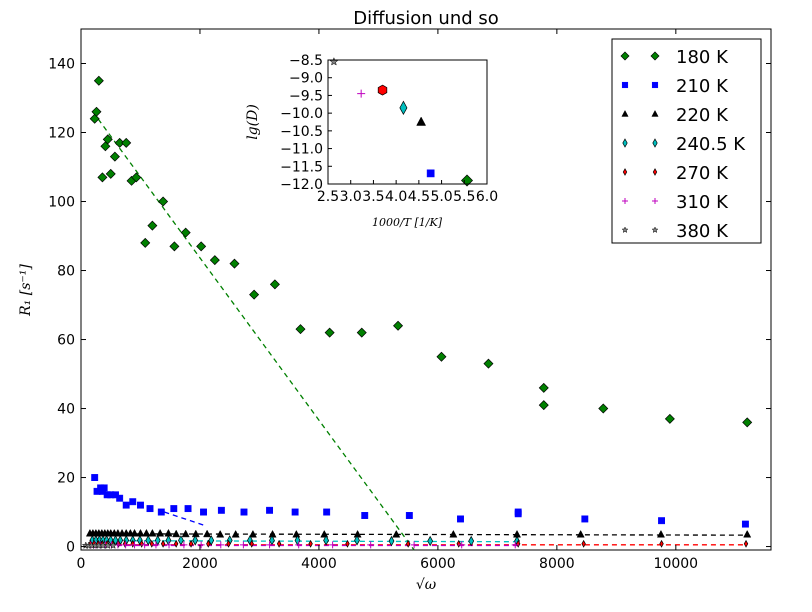 This screenshot has height=612, width=812. What do you see at coordinates (557, 564) in the screenshot?
I see `x-tick-label: 8000` at bounding box center [557, 564].